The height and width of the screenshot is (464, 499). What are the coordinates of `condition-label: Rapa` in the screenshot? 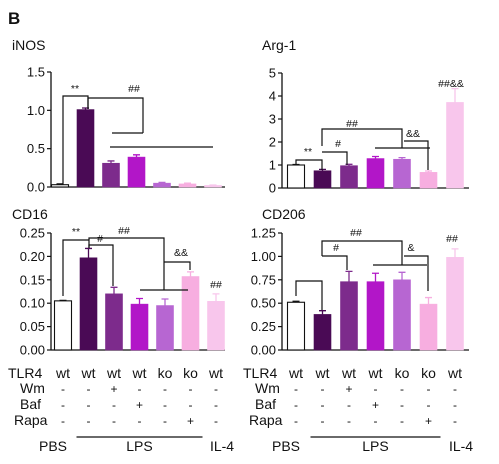 It's located at (266, 420).